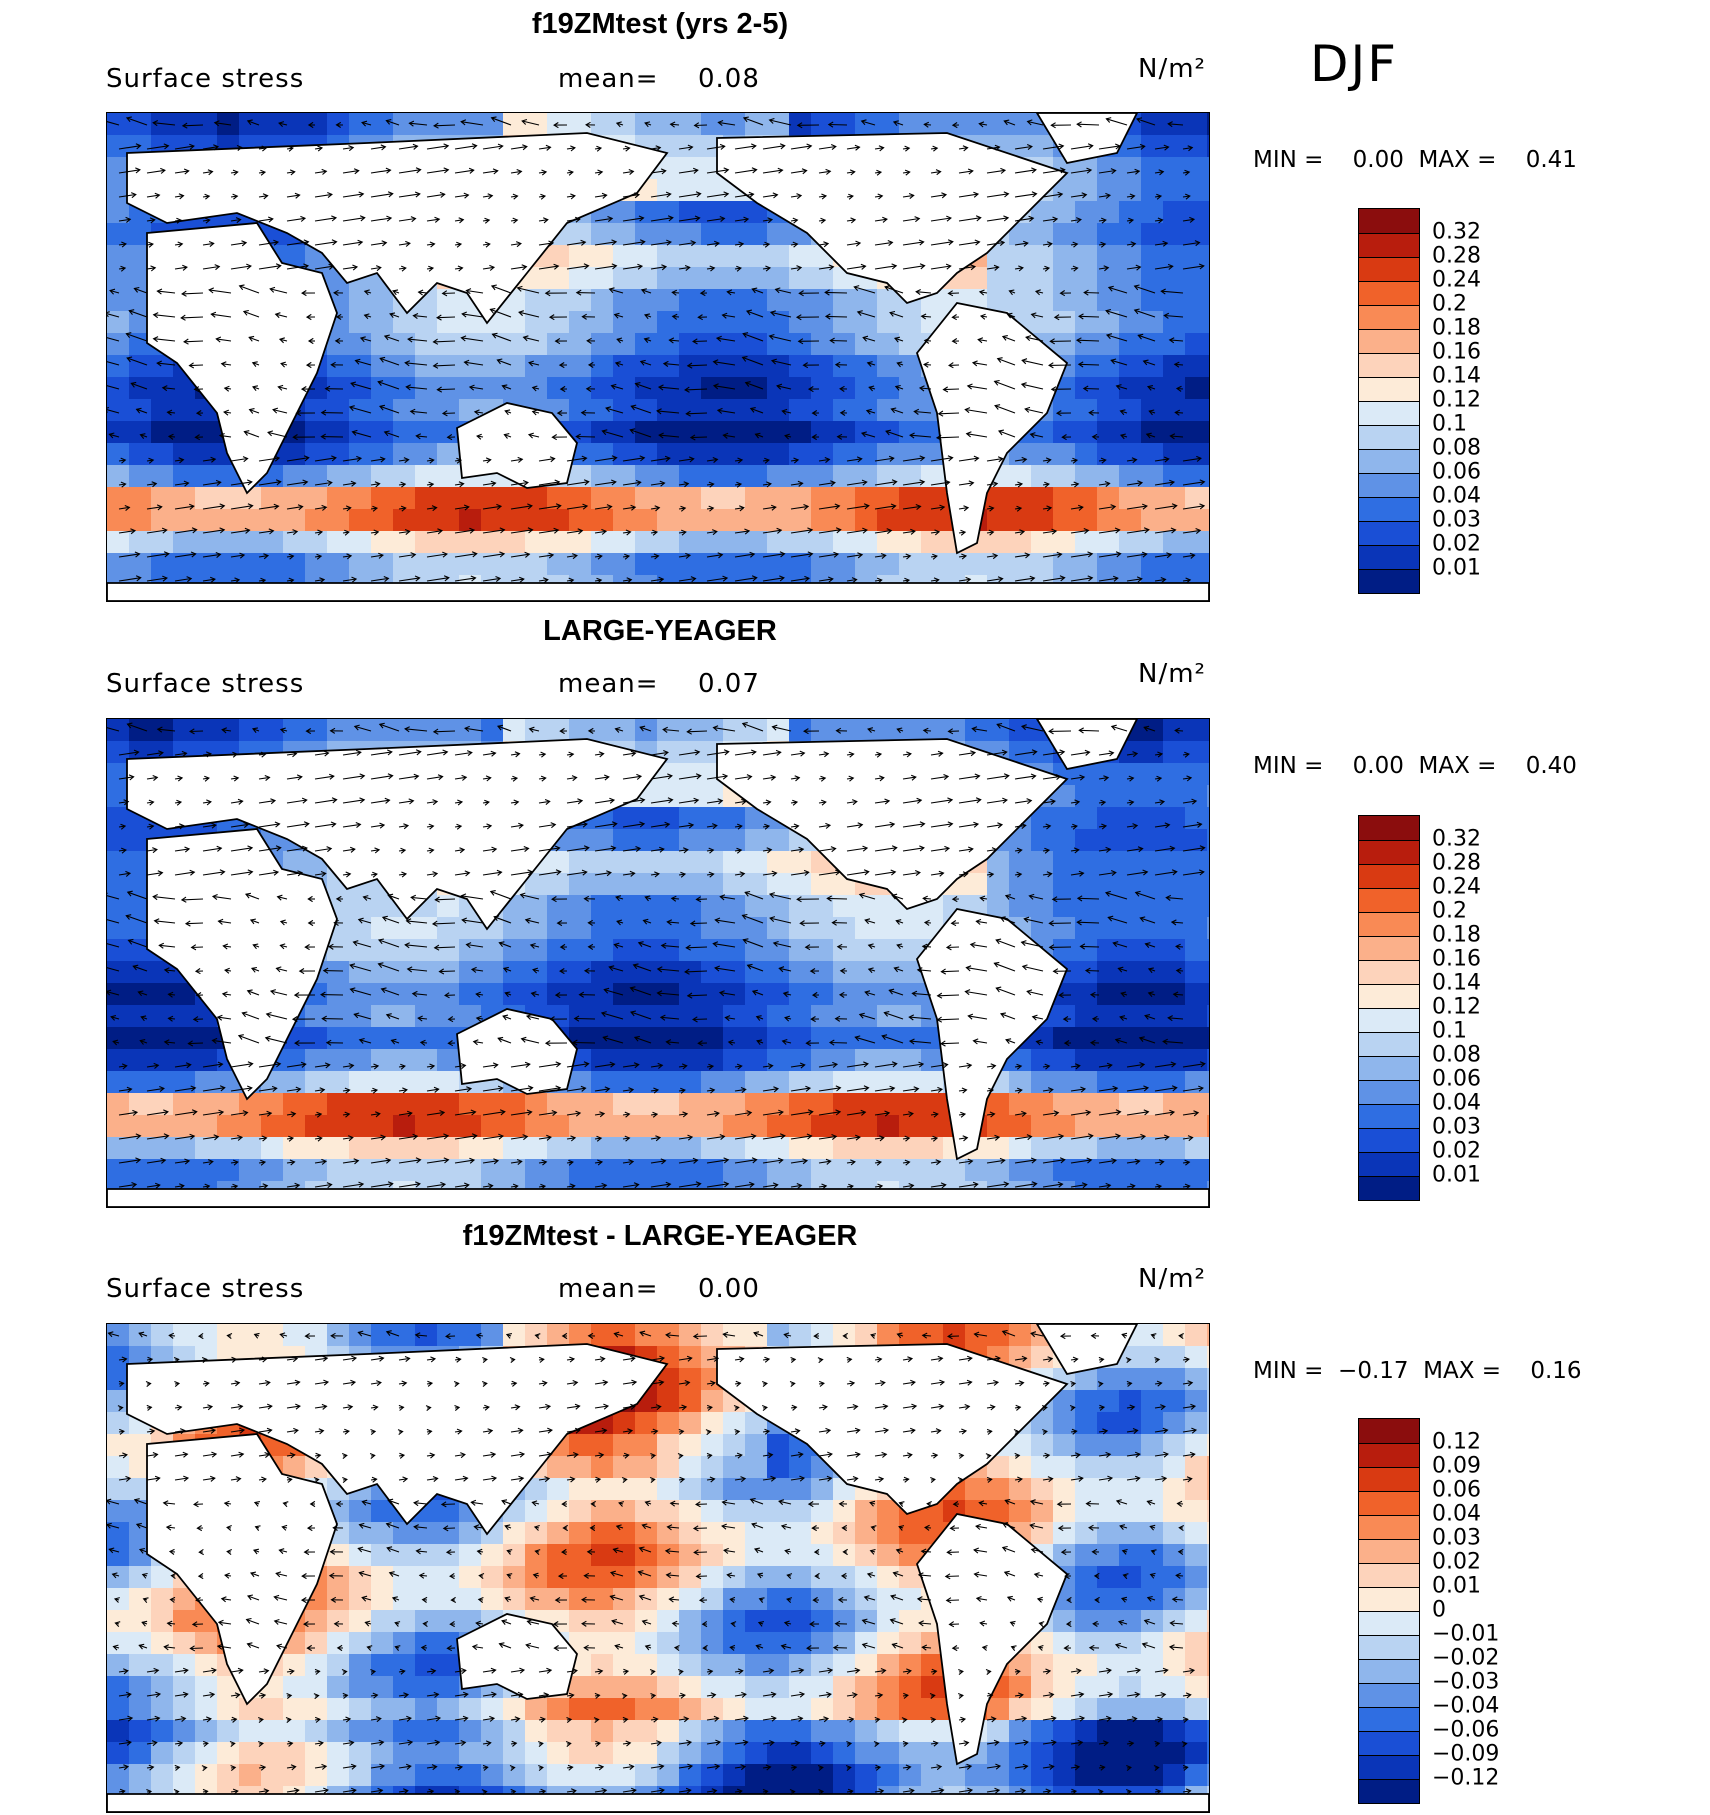  What do you see at coordinates (1415, 160) in the screenshot?
I see `min-max-readout: MIN = 0.00 MAX = 0.41` at bounding box center [1415, 160].